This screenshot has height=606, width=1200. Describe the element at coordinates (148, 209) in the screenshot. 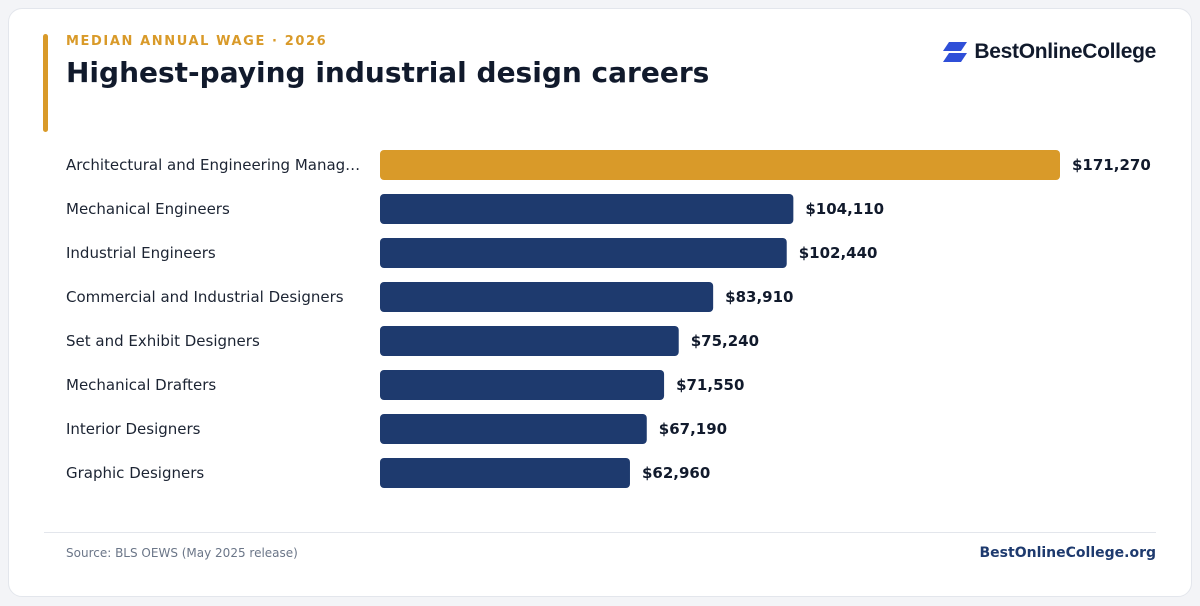

I see `category-label: Mechanical Engineers` at that location.